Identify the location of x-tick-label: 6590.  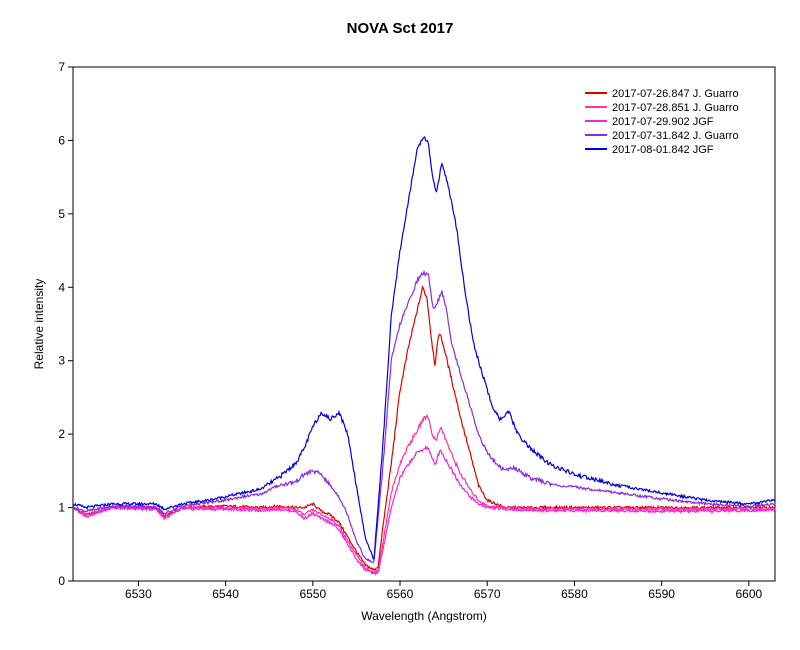
(661, 594).